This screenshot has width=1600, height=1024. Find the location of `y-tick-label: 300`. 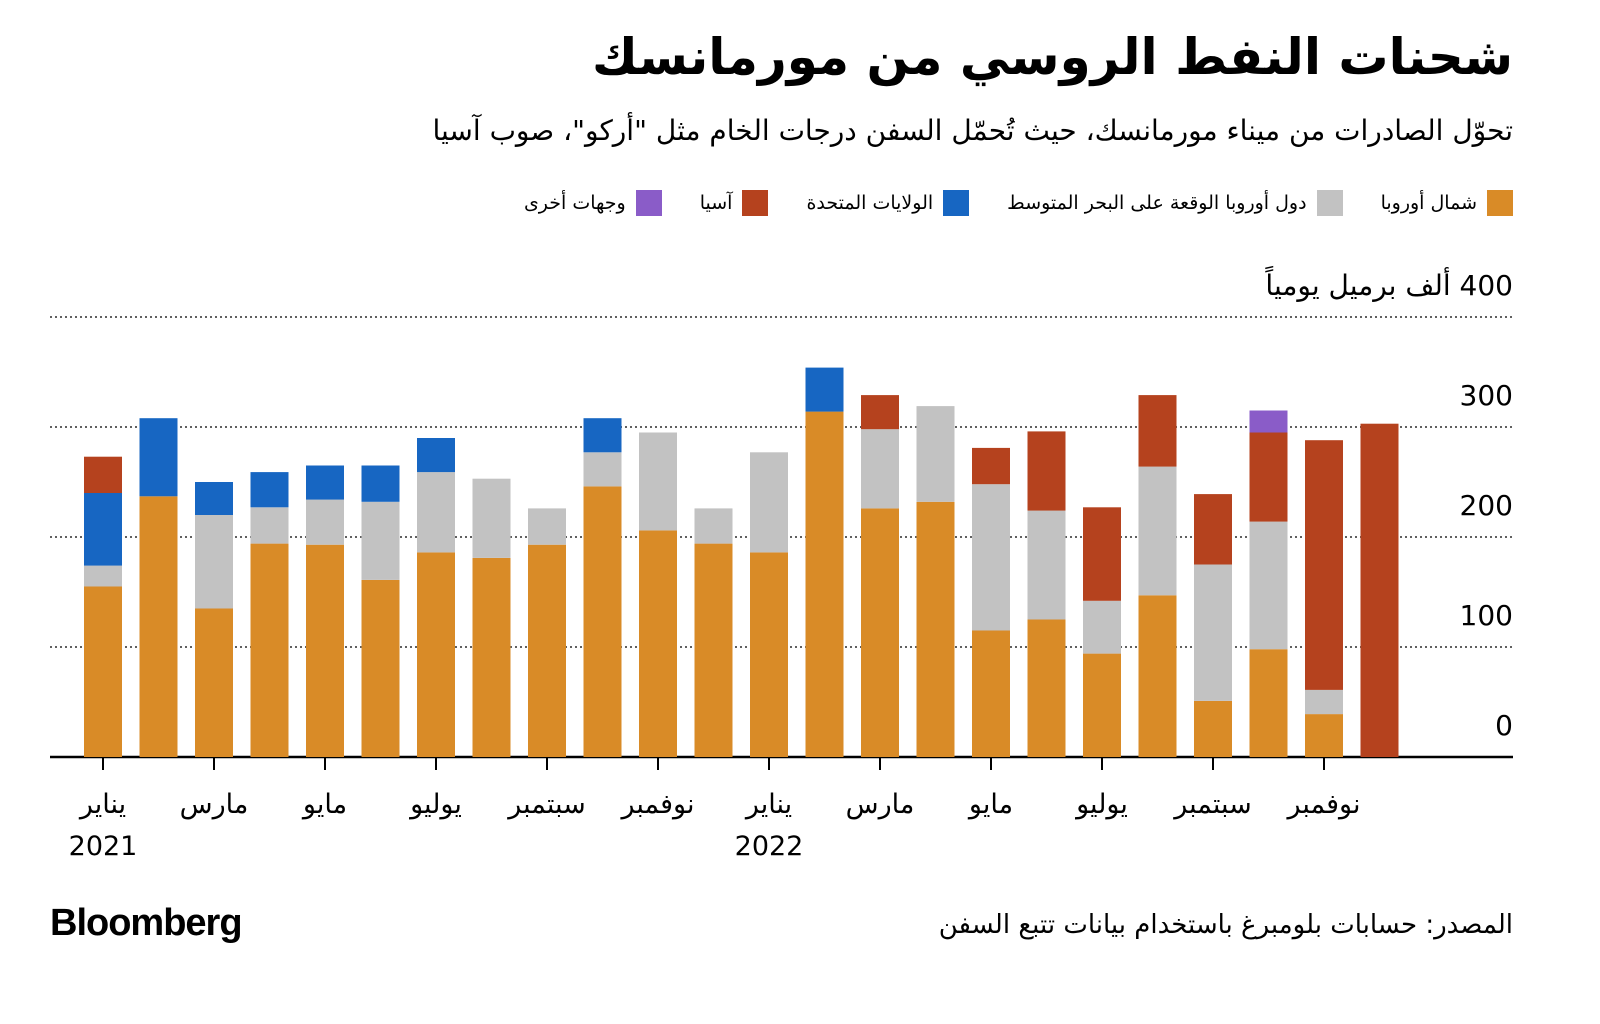

y-tick-label: 300 is located at coordinates (1486, 395).